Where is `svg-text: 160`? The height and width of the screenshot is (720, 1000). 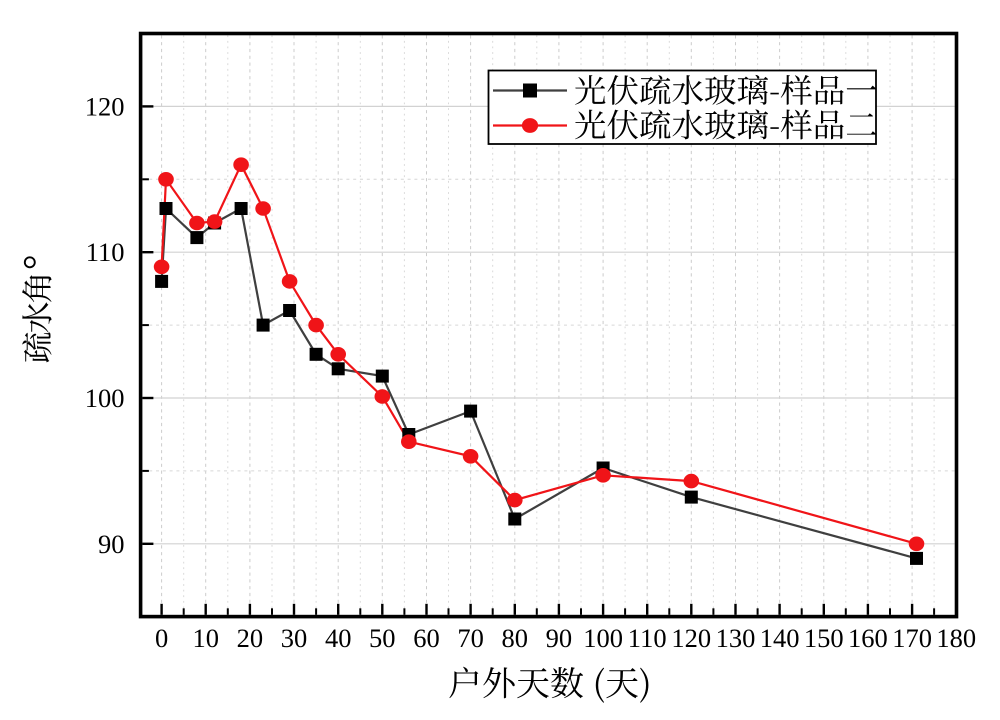
svg-text: 160 is located at coordinates (868, 638).